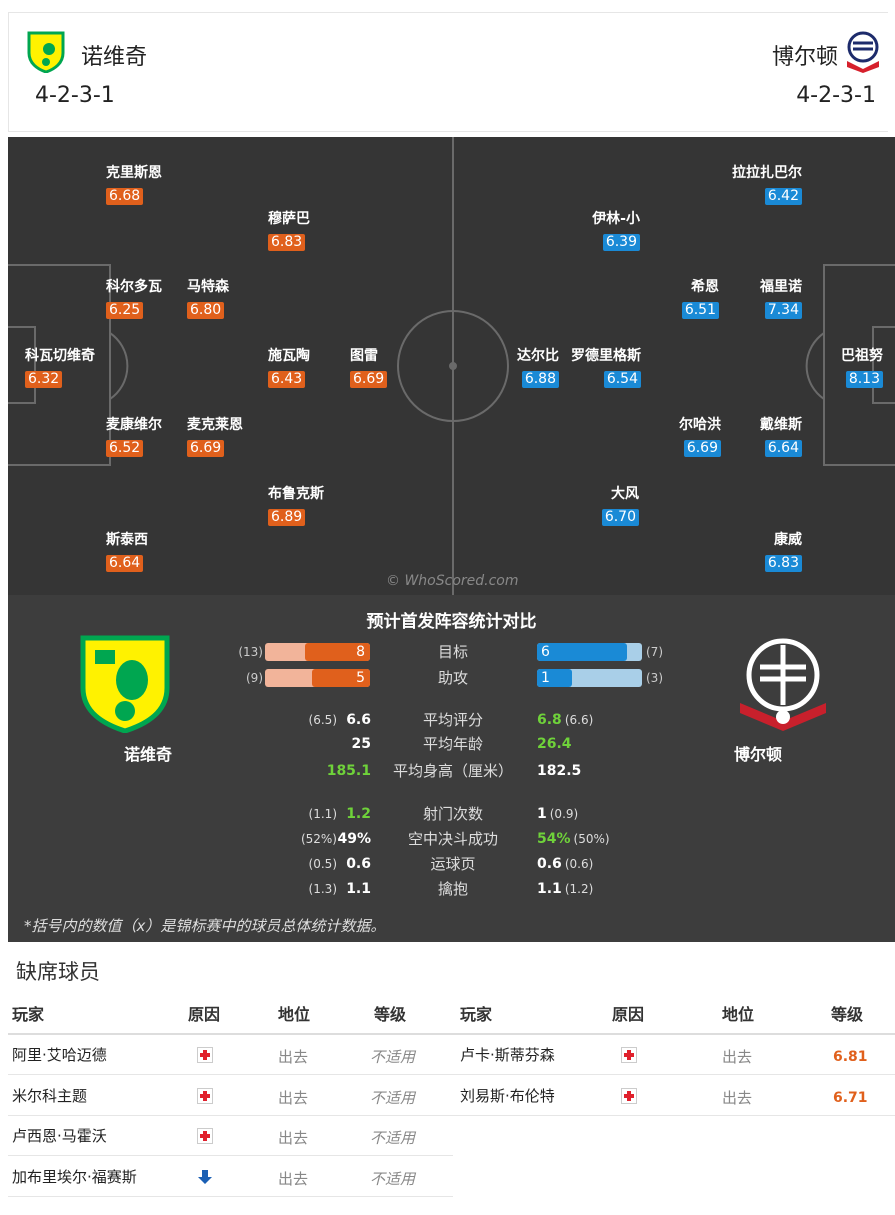 This screenshot has width=895, height=1215. Describe the element at coordinates (254, 678) in the screenshot. I see `home-total: (9)` at that location.